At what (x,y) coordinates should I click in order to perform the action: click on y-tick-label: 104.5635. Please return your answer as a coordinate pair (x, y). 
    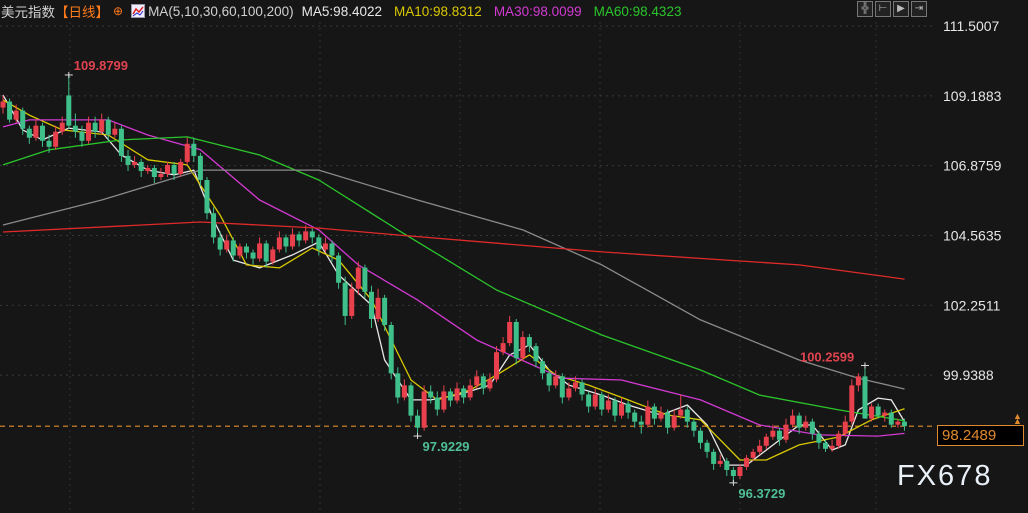
    Looking at the image, I should click on (972, 236).